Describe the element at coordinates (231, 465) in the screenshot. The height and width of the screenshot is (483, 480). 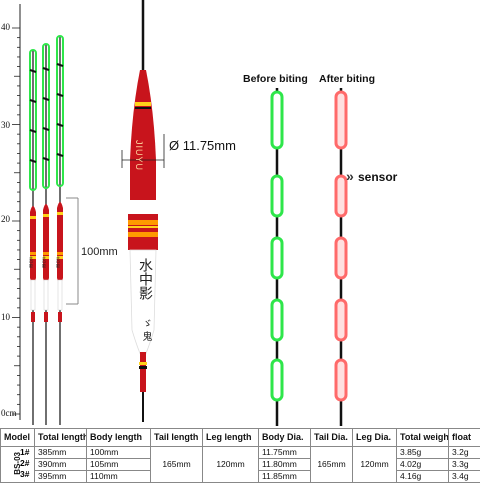
I see `leg-length-cell: 120mm` at that location.